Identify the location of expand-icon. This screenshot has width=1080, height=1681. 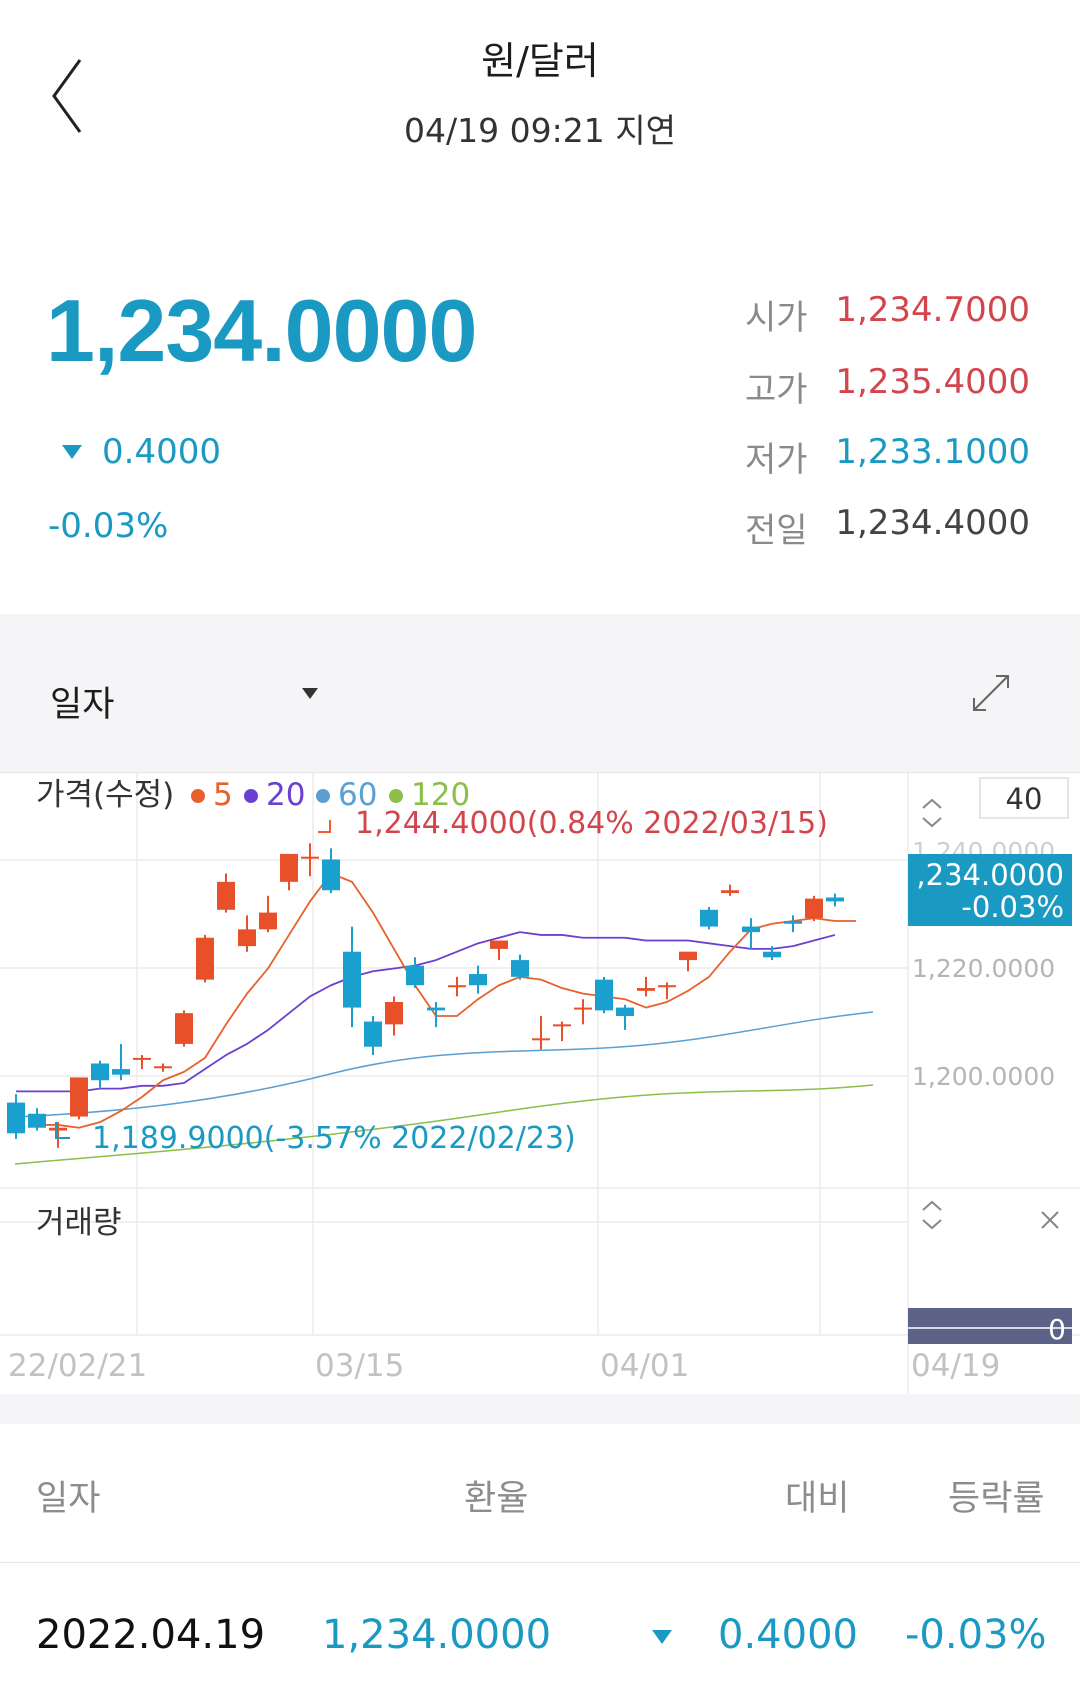
(991, 693).